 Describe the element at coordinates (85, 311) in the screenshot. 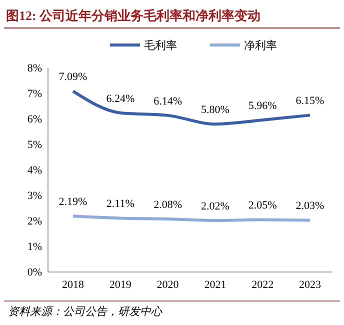

I see `text: 资料来源：公司公告，研发中心` at that location.